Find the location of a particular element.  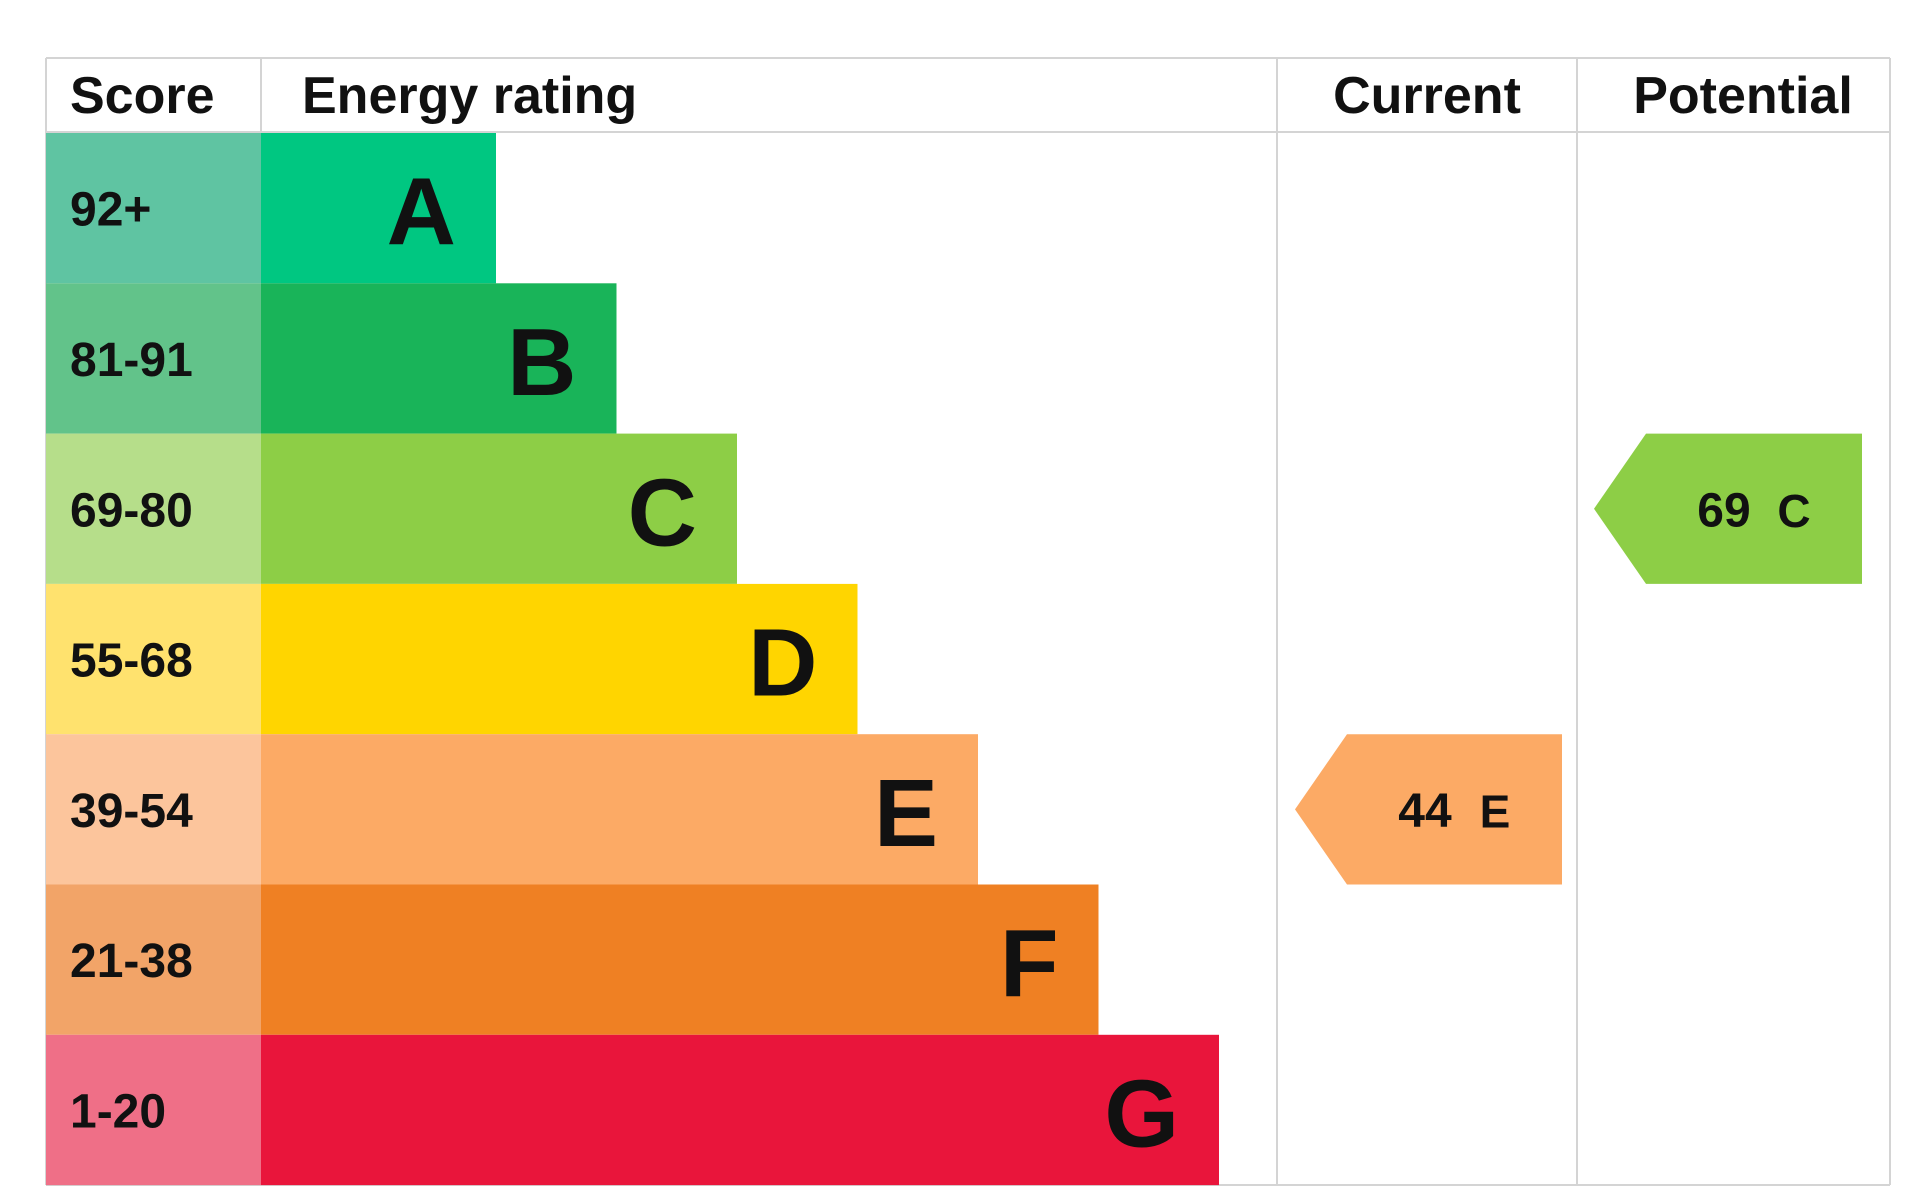

potential-indicator: 69 C is located at coordinates (1728, 508).